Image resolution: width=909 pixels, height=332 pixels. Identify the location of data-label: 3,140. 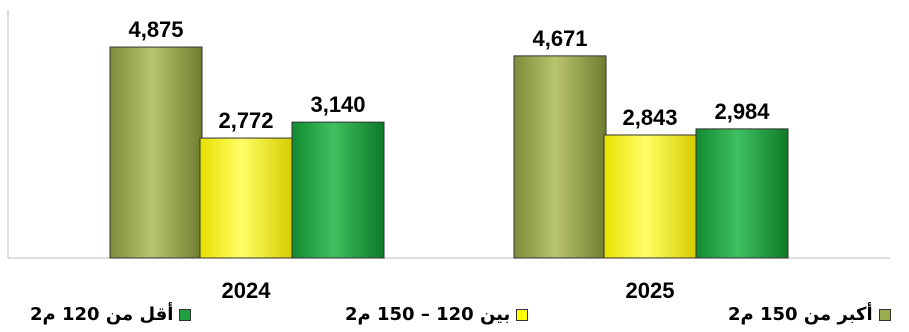
(337, 104).